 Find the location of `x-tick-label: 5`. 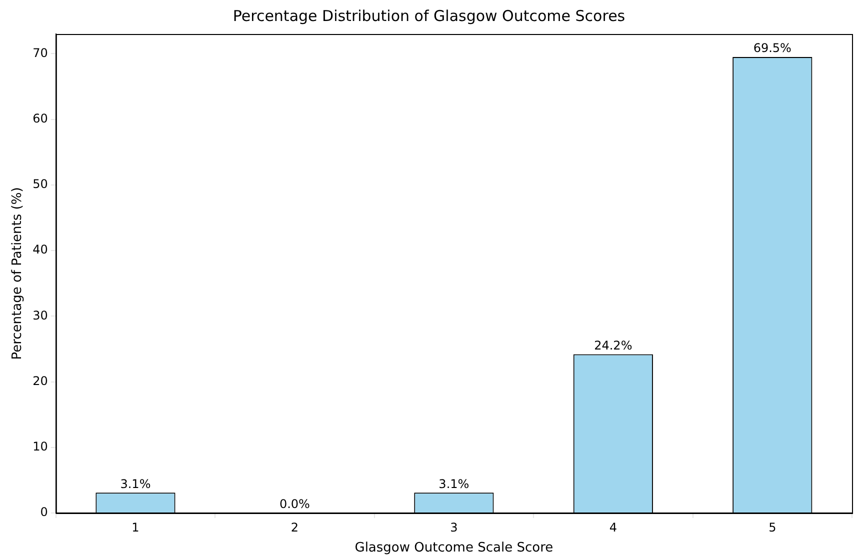

x-tick-label: 5 is located at coordinates (772, 527).